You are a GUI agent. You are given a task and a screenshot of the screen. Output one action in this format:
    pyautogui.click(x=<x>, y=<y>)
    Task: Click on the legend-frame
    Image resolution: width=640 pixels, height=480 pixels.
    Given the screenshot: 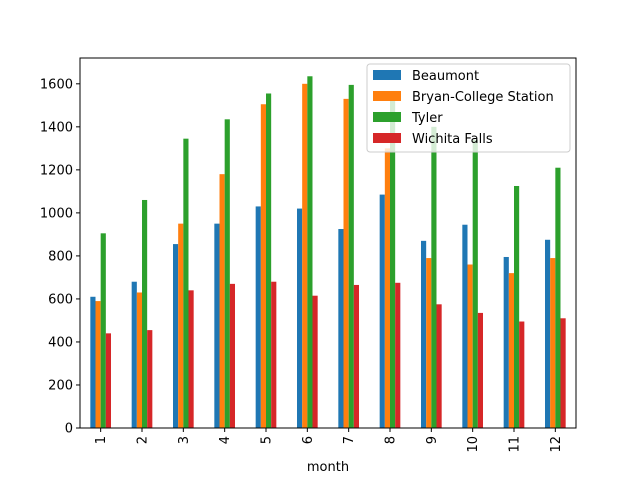 What is the action you would take?
    pyautogui.click(x=468, y=108)
    